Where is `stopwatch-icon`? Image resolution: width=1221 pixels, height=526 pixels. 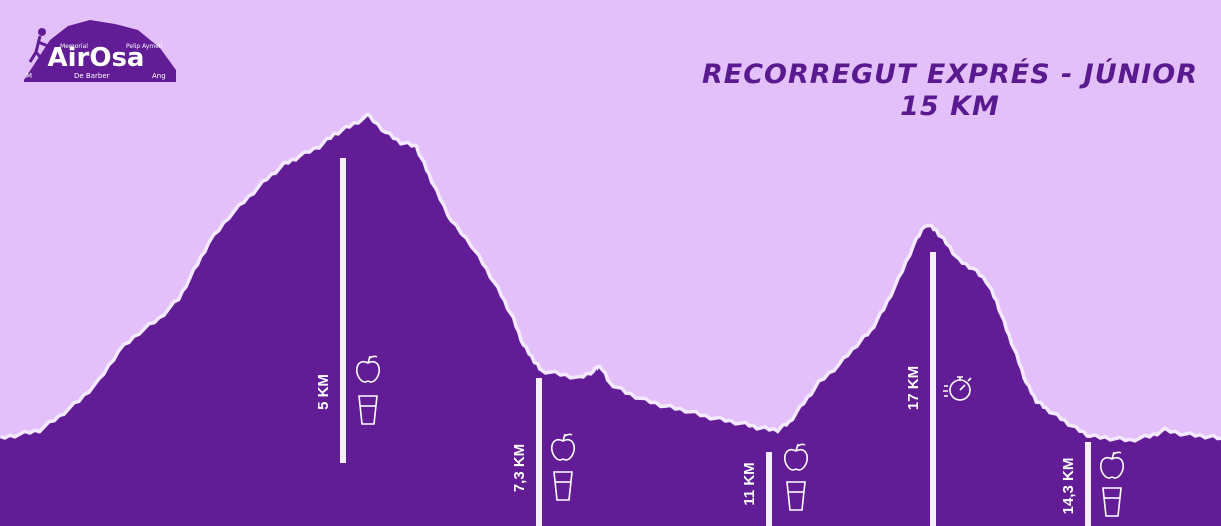
stopwatch-icon is located at coordinates (957, 388).